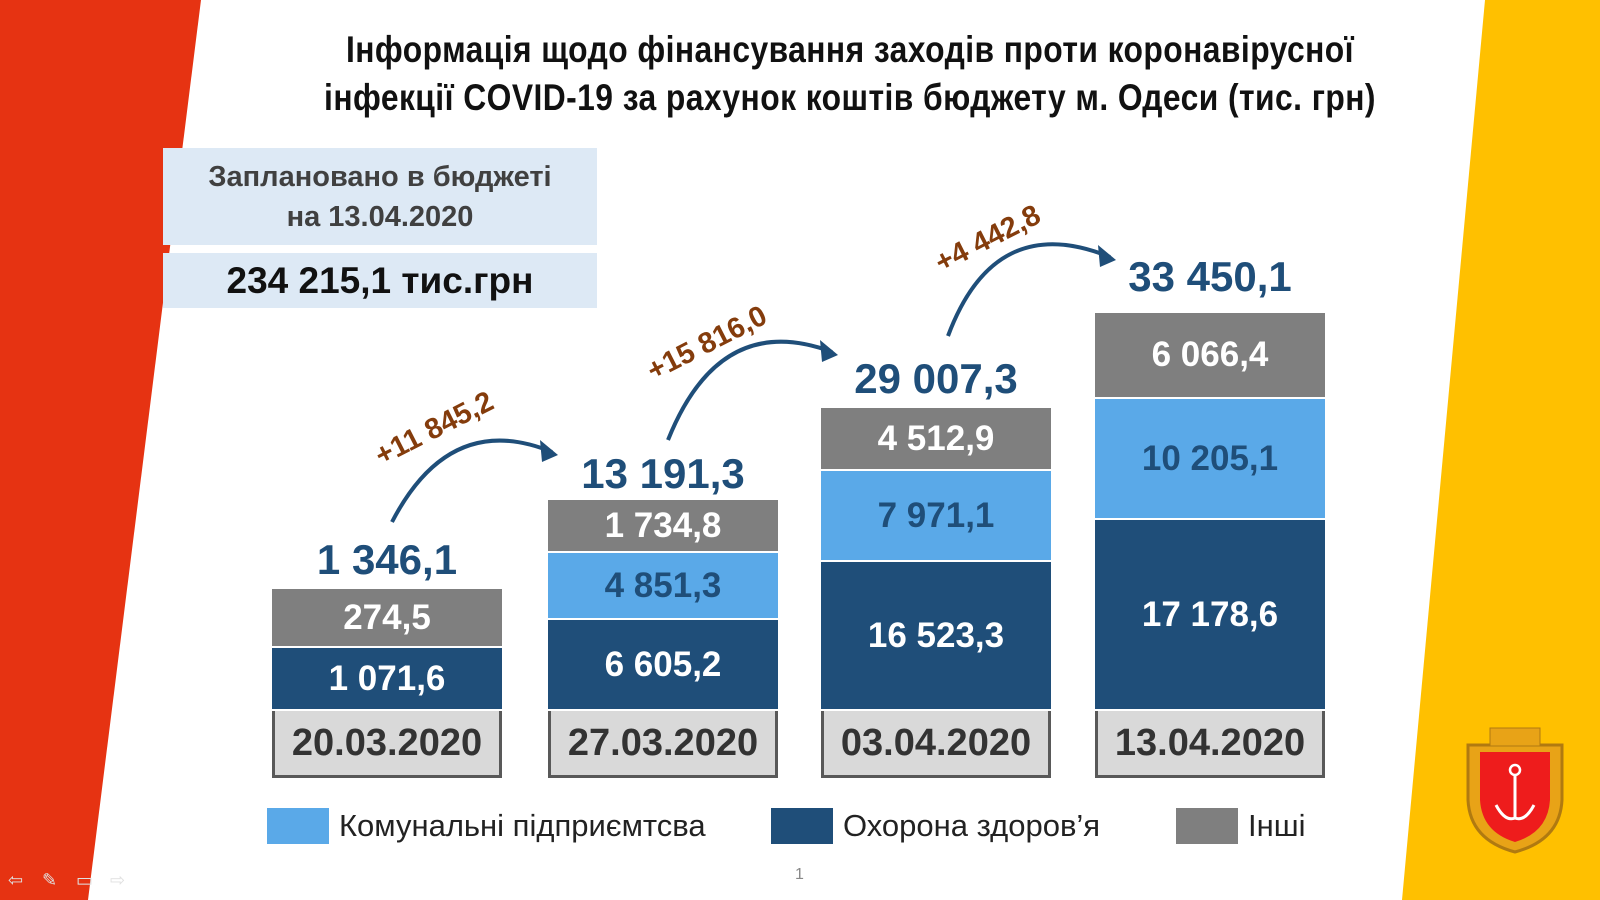 Image resolution: width=1600 pixels, height=900 pixels. What do you see at coordinates (387, 744) in the screenshot?
I see `category-label: 20.03.2020` at bounding box center [387, 744].